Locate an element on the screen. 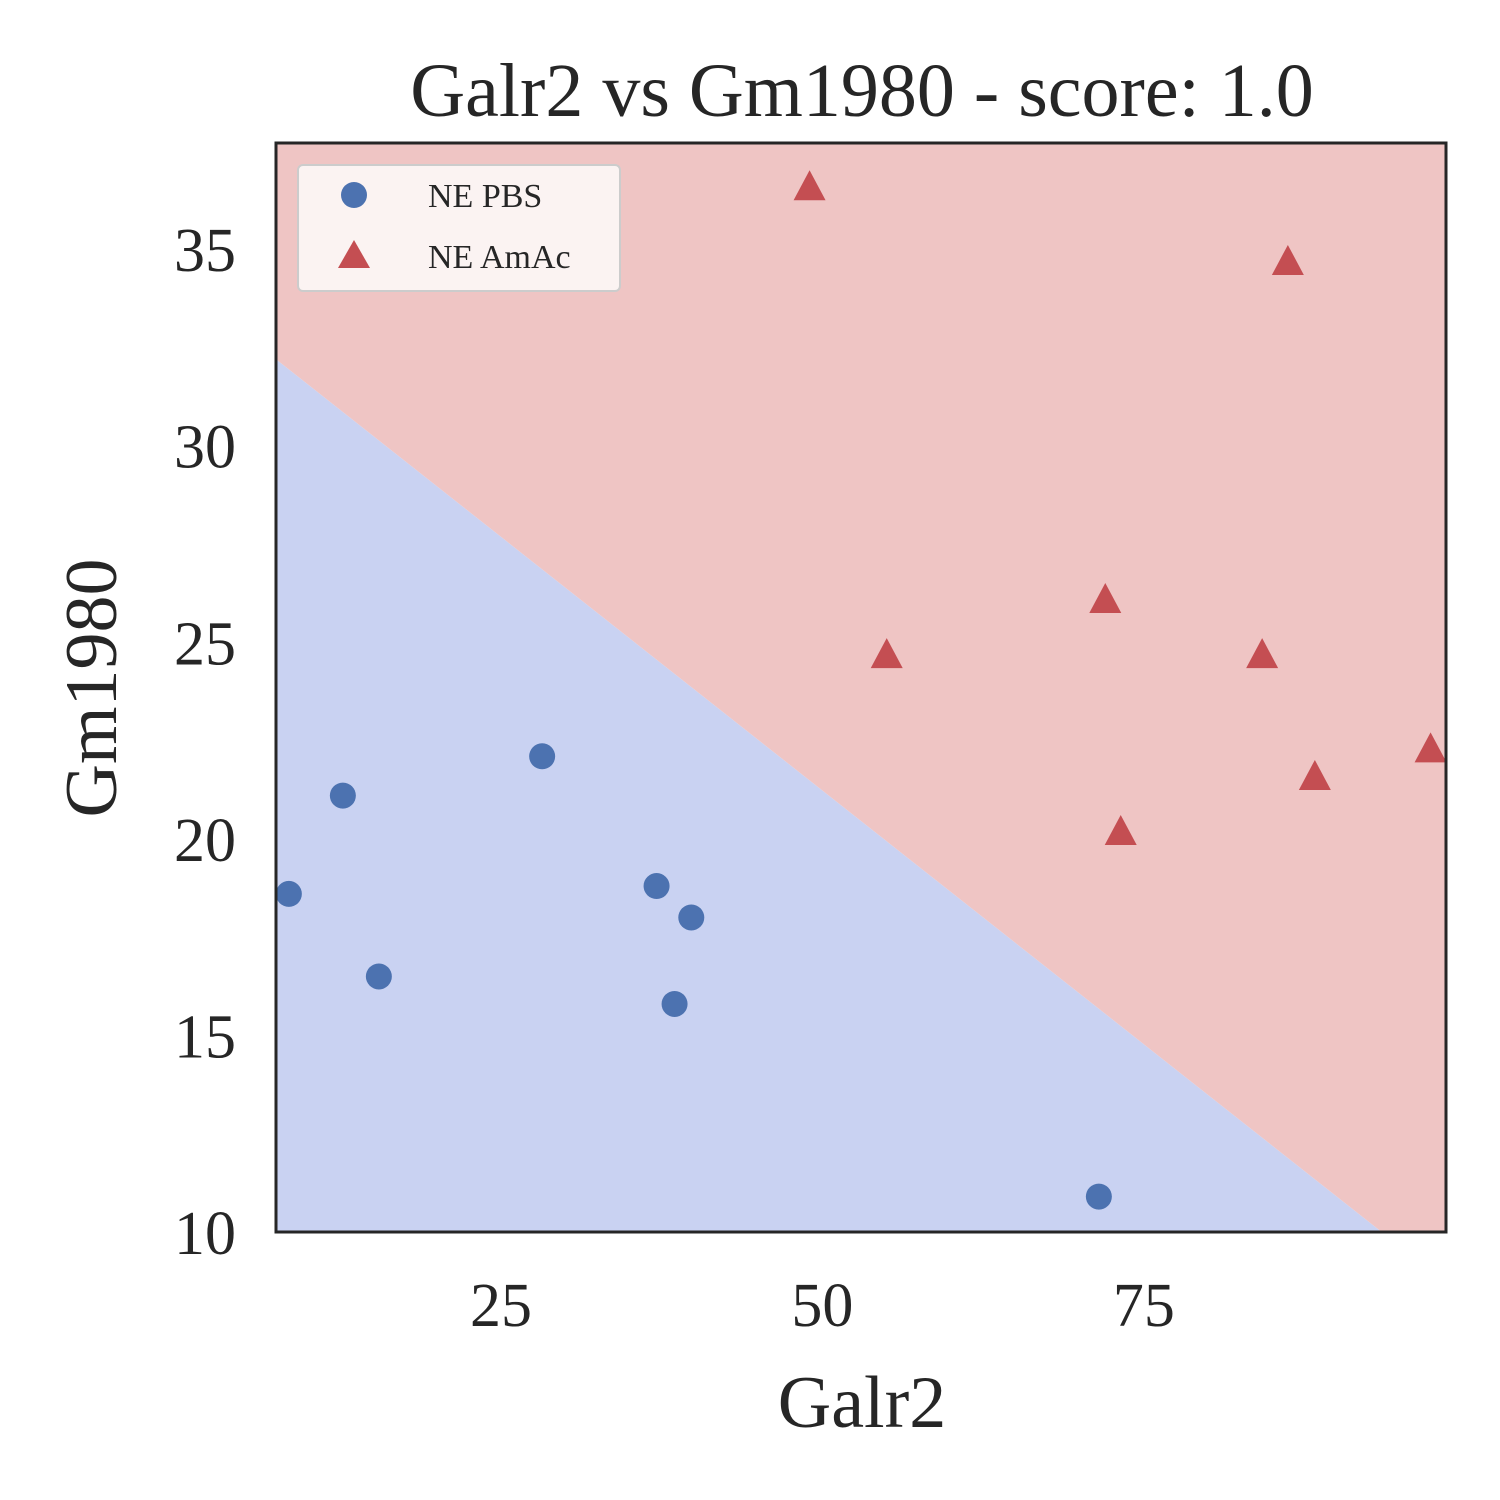 This screenshot has width=1500, height=1500. legend-box is located at coordinates (459, 228).